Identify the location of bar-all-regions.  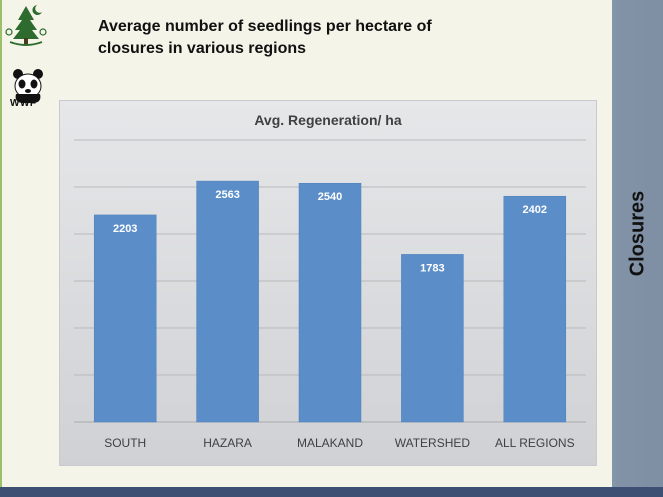
(535, 309).